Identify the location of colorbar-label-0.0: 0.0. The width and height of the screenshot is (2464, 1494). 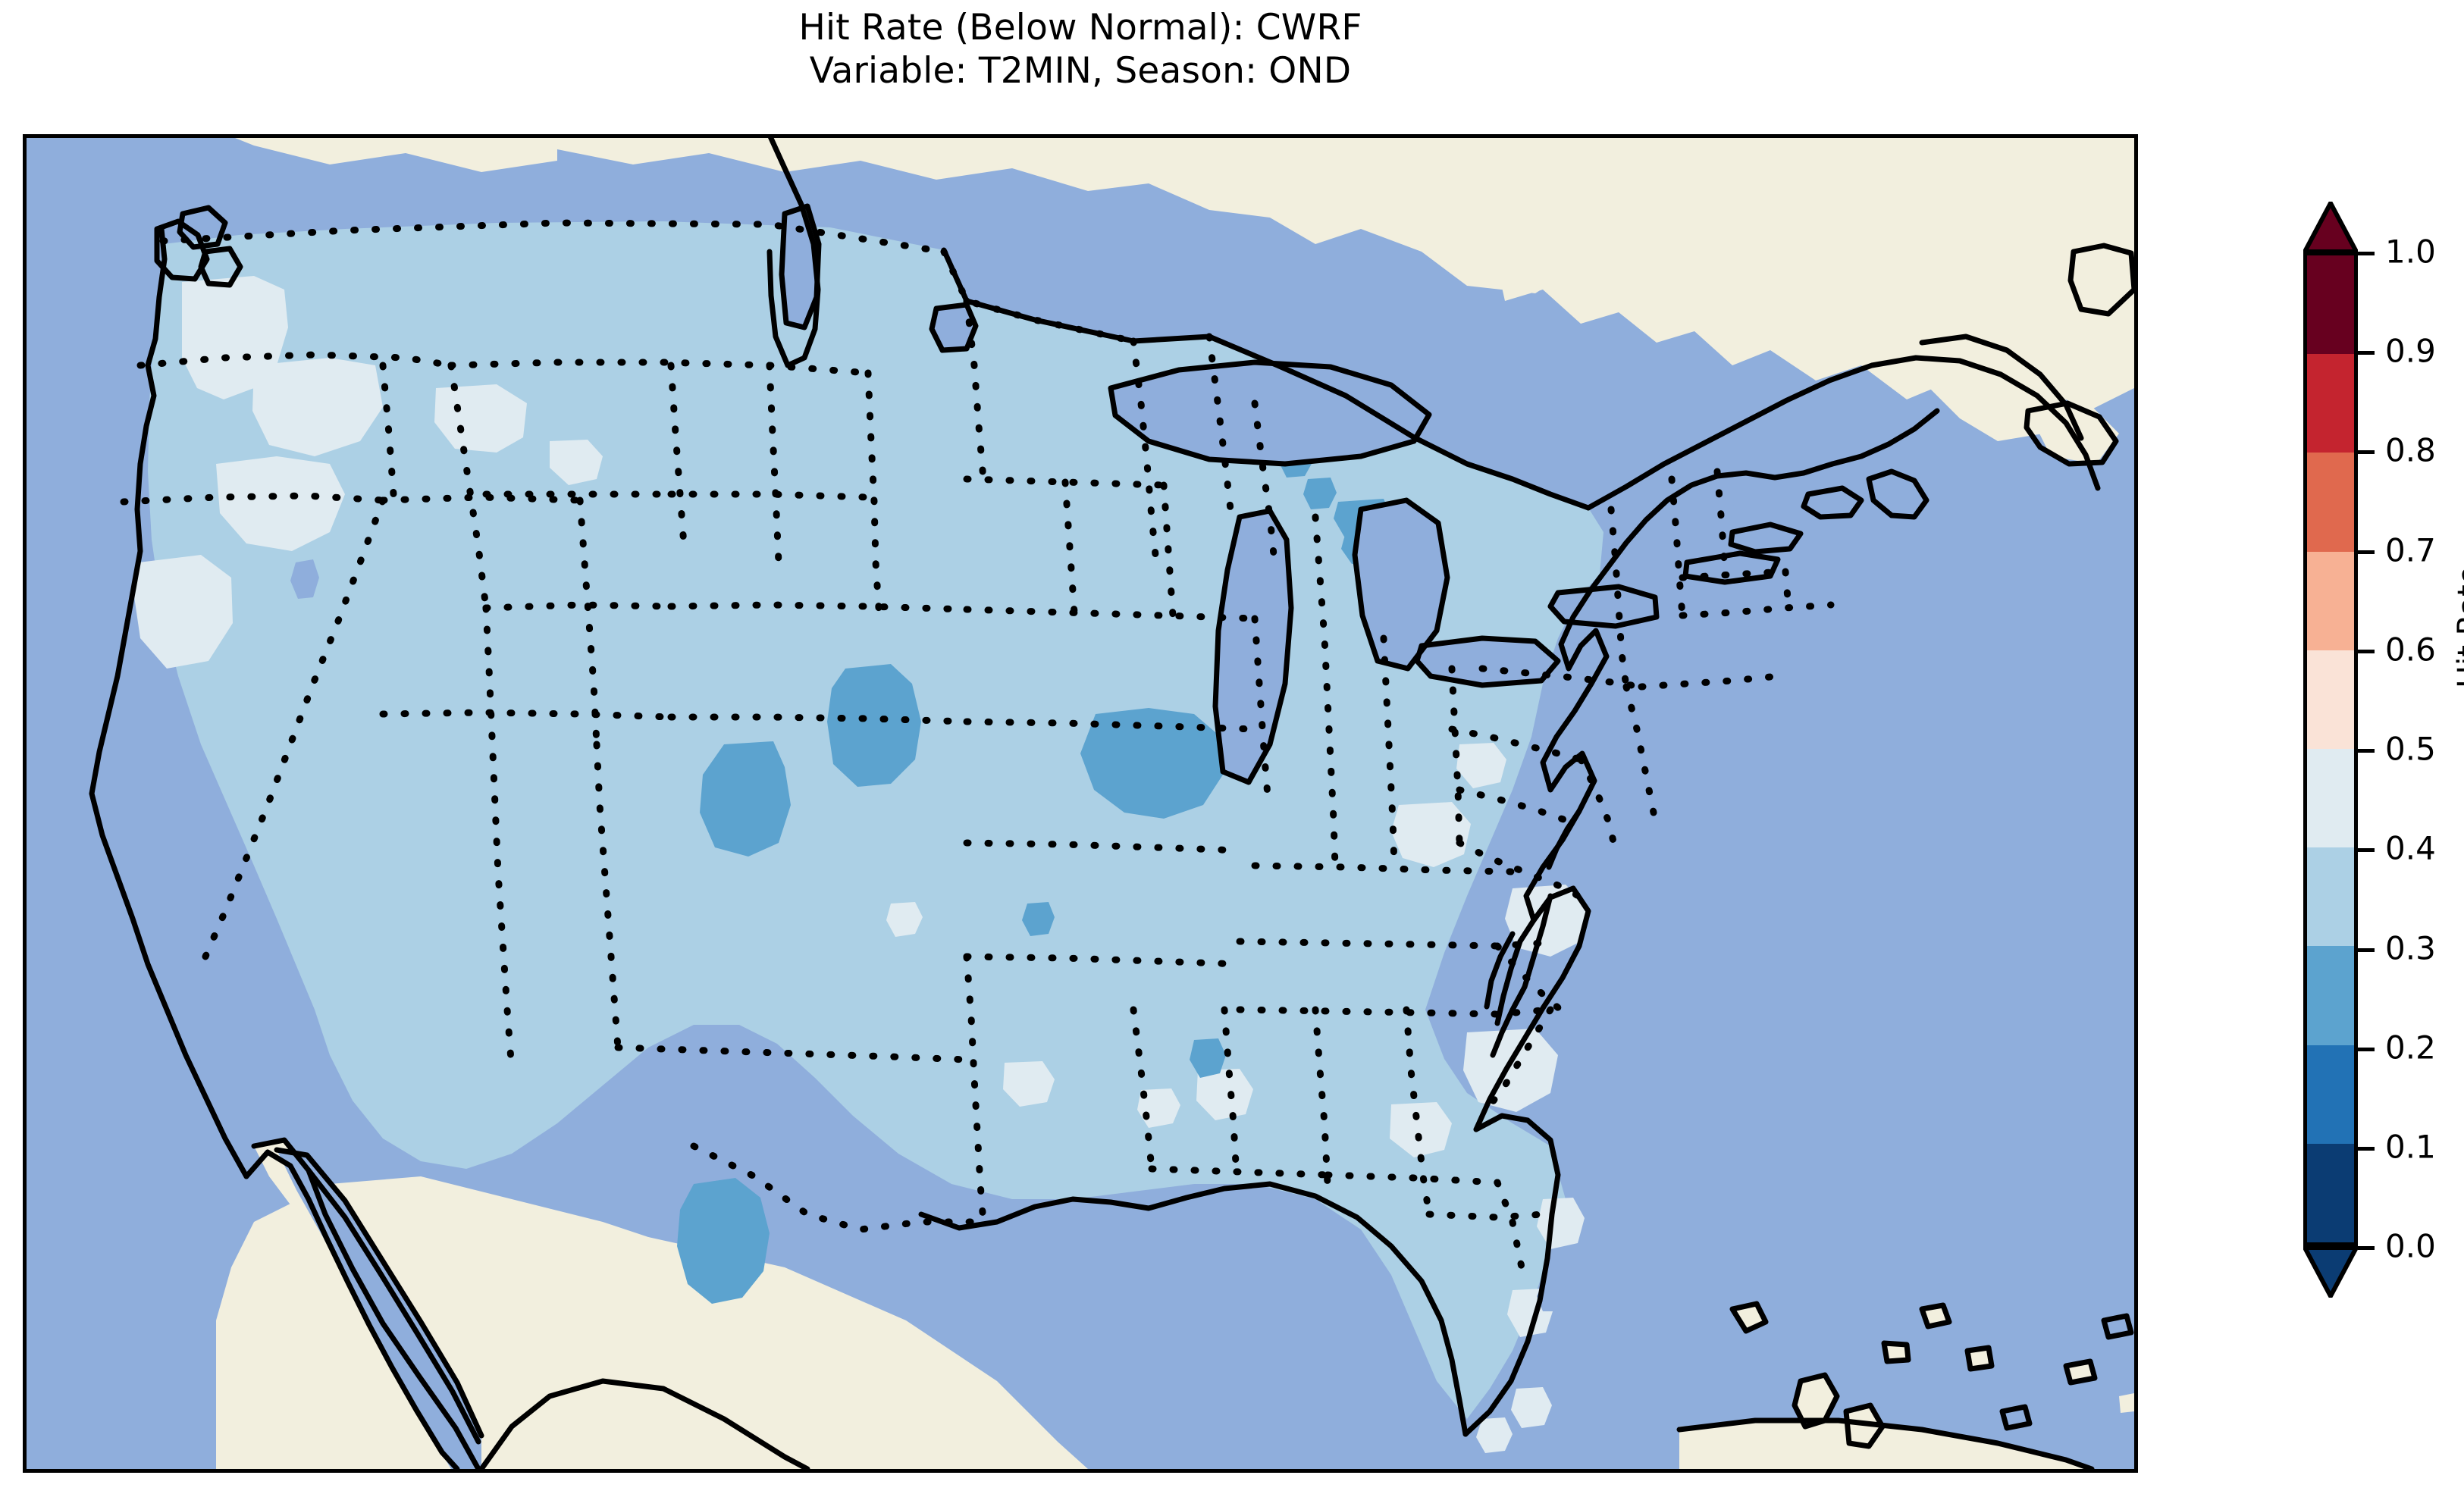
(2411, 1246).